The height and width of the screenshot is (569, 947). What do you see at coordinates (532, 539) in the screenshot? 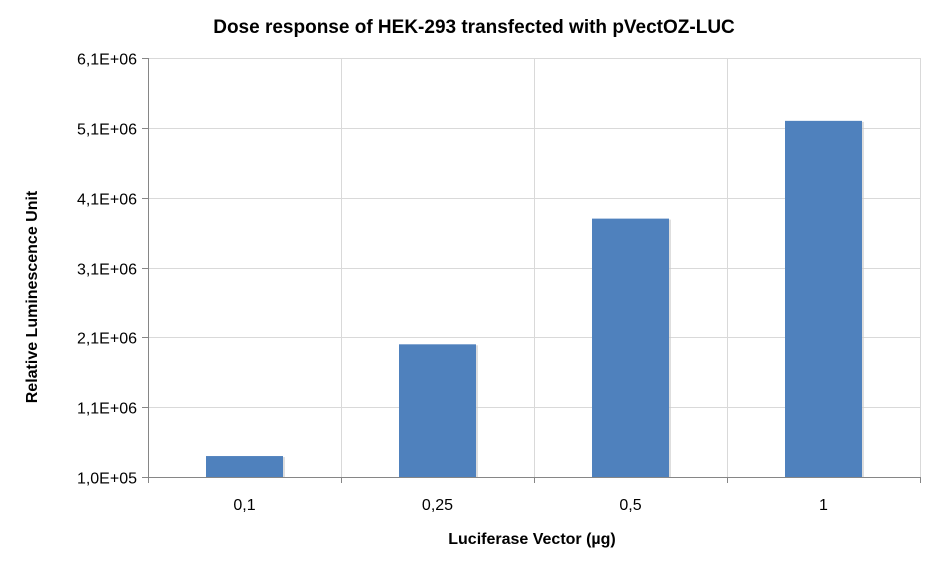
I see `x-axis-label: Luciferase Vector (µg)` at bounding box center [532, 539].